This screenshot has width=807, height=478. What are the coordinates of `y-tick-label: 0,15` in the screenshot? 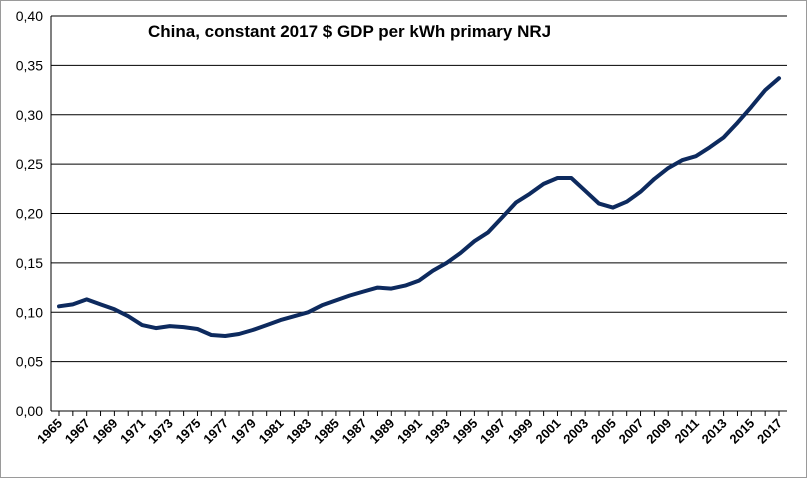 It's located at (29, 263).